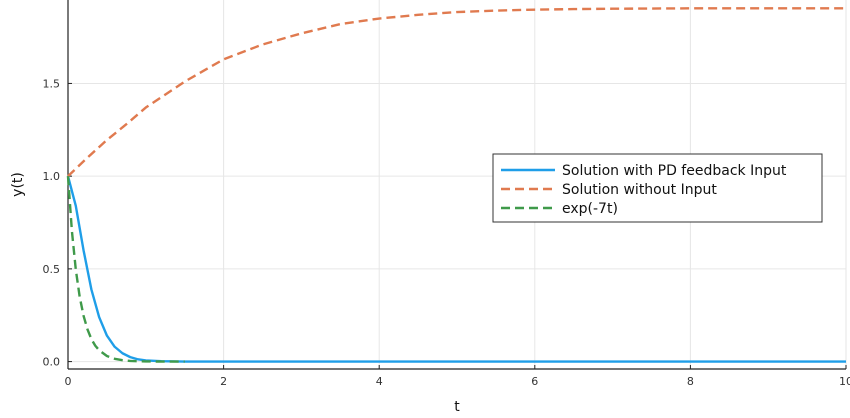 The height and width of the screenshot is (418, 850). What do you see at coordinates (844, 381) in the screenshot?
I see `x-tick-label: 10` at bounding box center [844, 381].